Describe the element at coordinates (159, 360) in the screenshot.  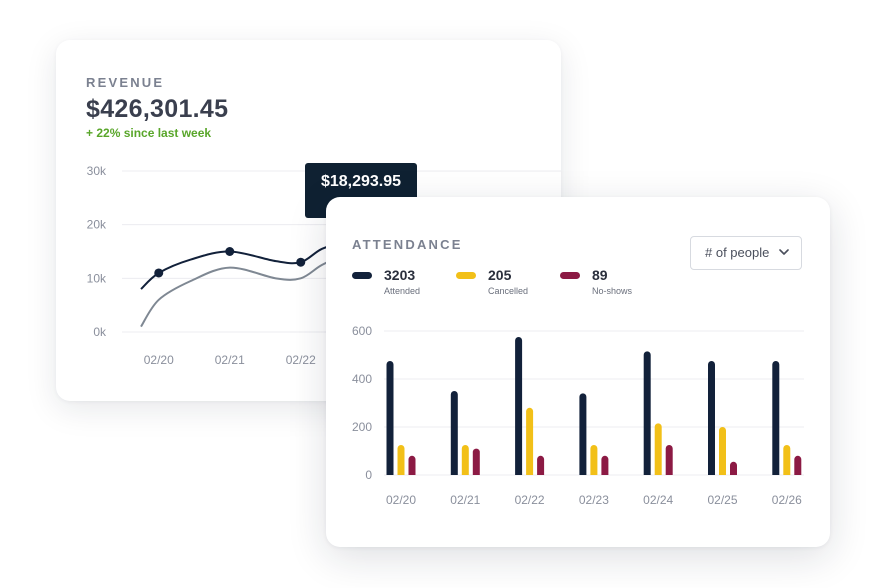
I see `revenue-x-tick: 02/20` at that location.